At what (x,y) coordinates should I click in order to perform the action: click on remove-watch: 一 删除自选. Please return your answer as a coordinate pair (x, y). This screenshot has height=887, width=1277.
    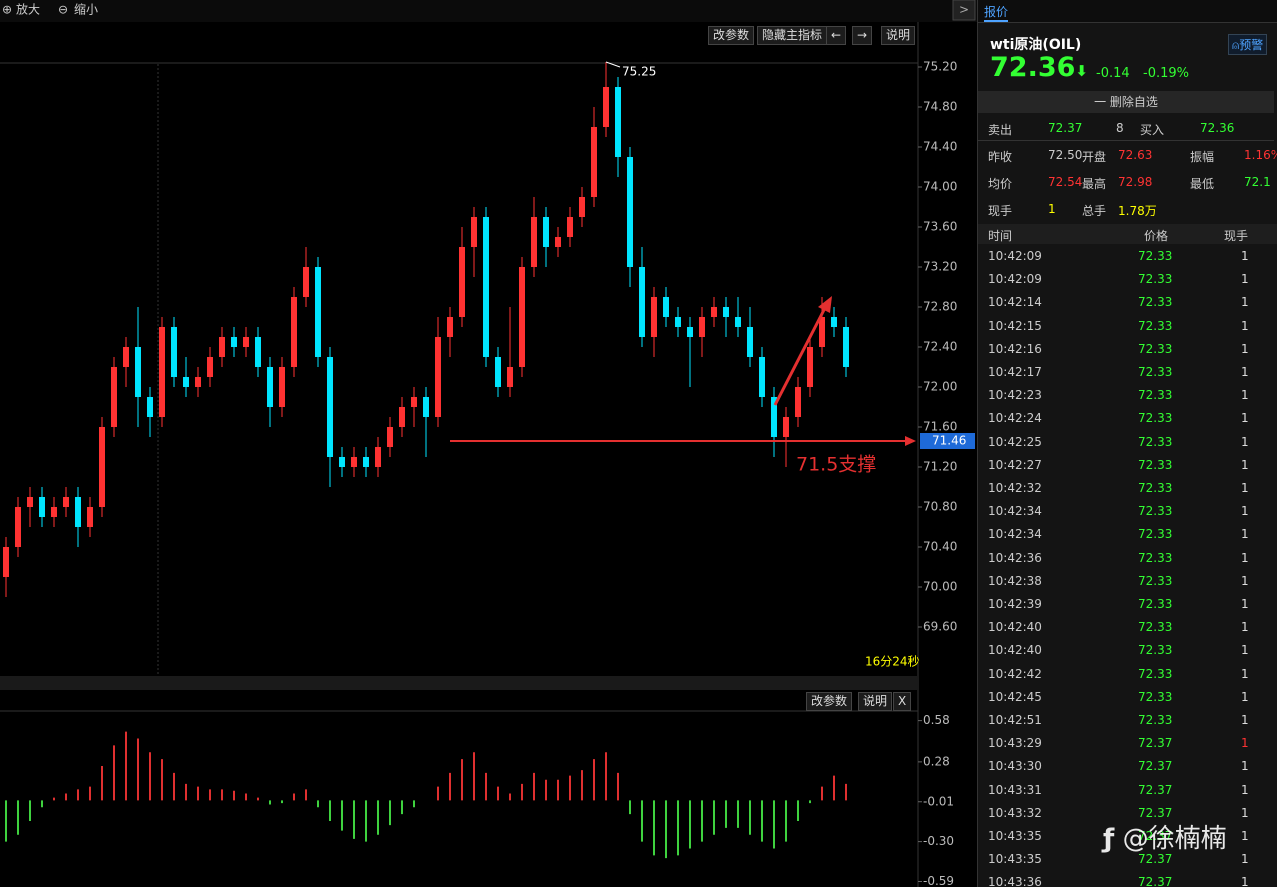
    Looking at the image, I should click on (1126, 102).